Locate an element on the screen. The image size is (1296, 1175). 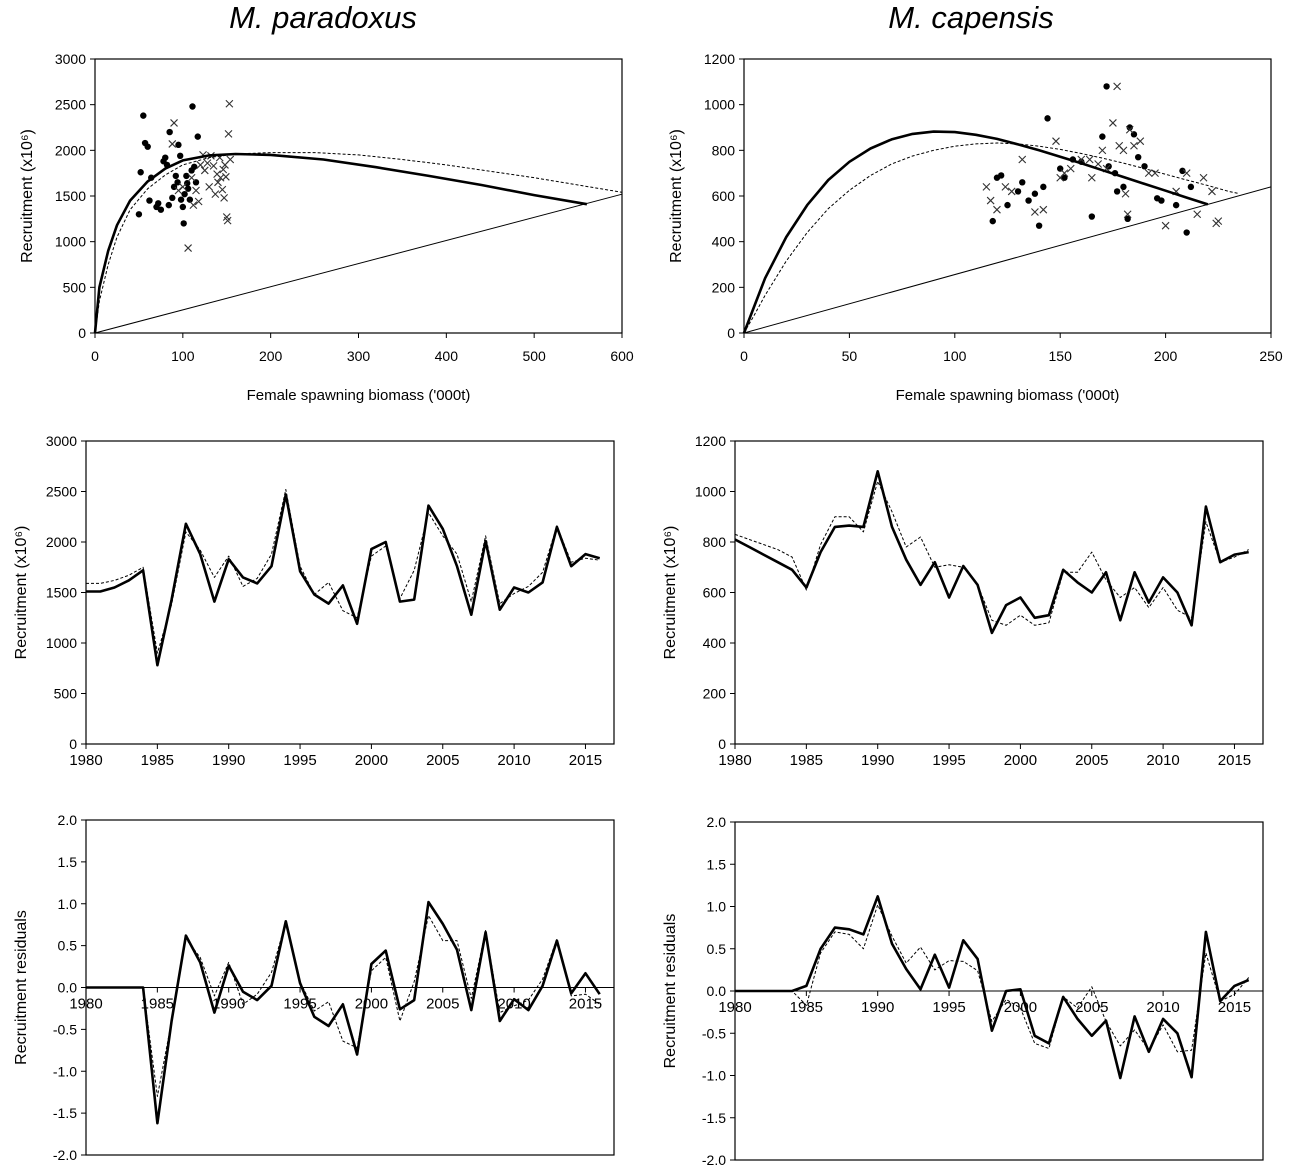
title-m-paradoxus: M. paradoxus is located at coordinates (323, 17).